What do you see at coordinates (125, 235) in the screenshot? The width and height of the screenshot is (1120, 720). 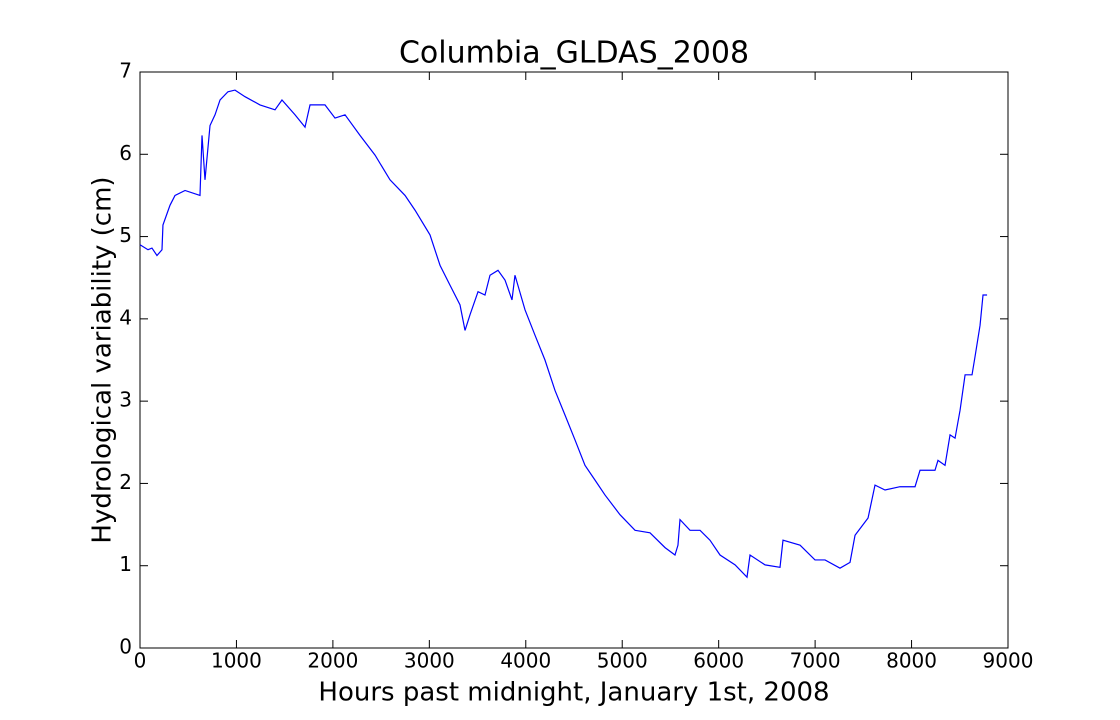 I see `y-tick-label: 5` at bounding box center [125, 235].